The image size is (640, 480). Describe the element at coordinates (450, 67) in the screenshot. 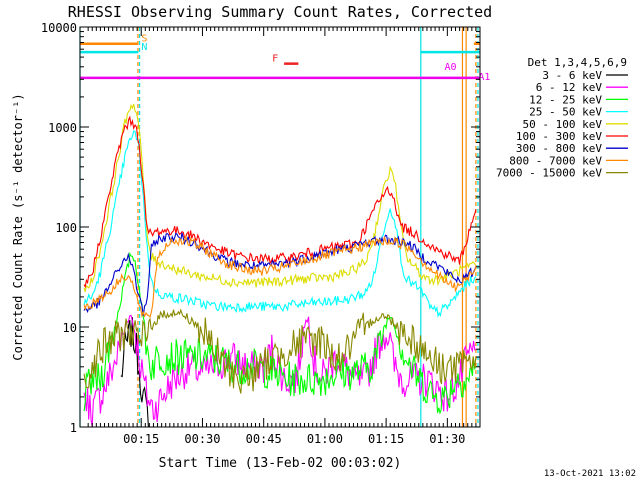

I see `annotation-label: A0` at that location.